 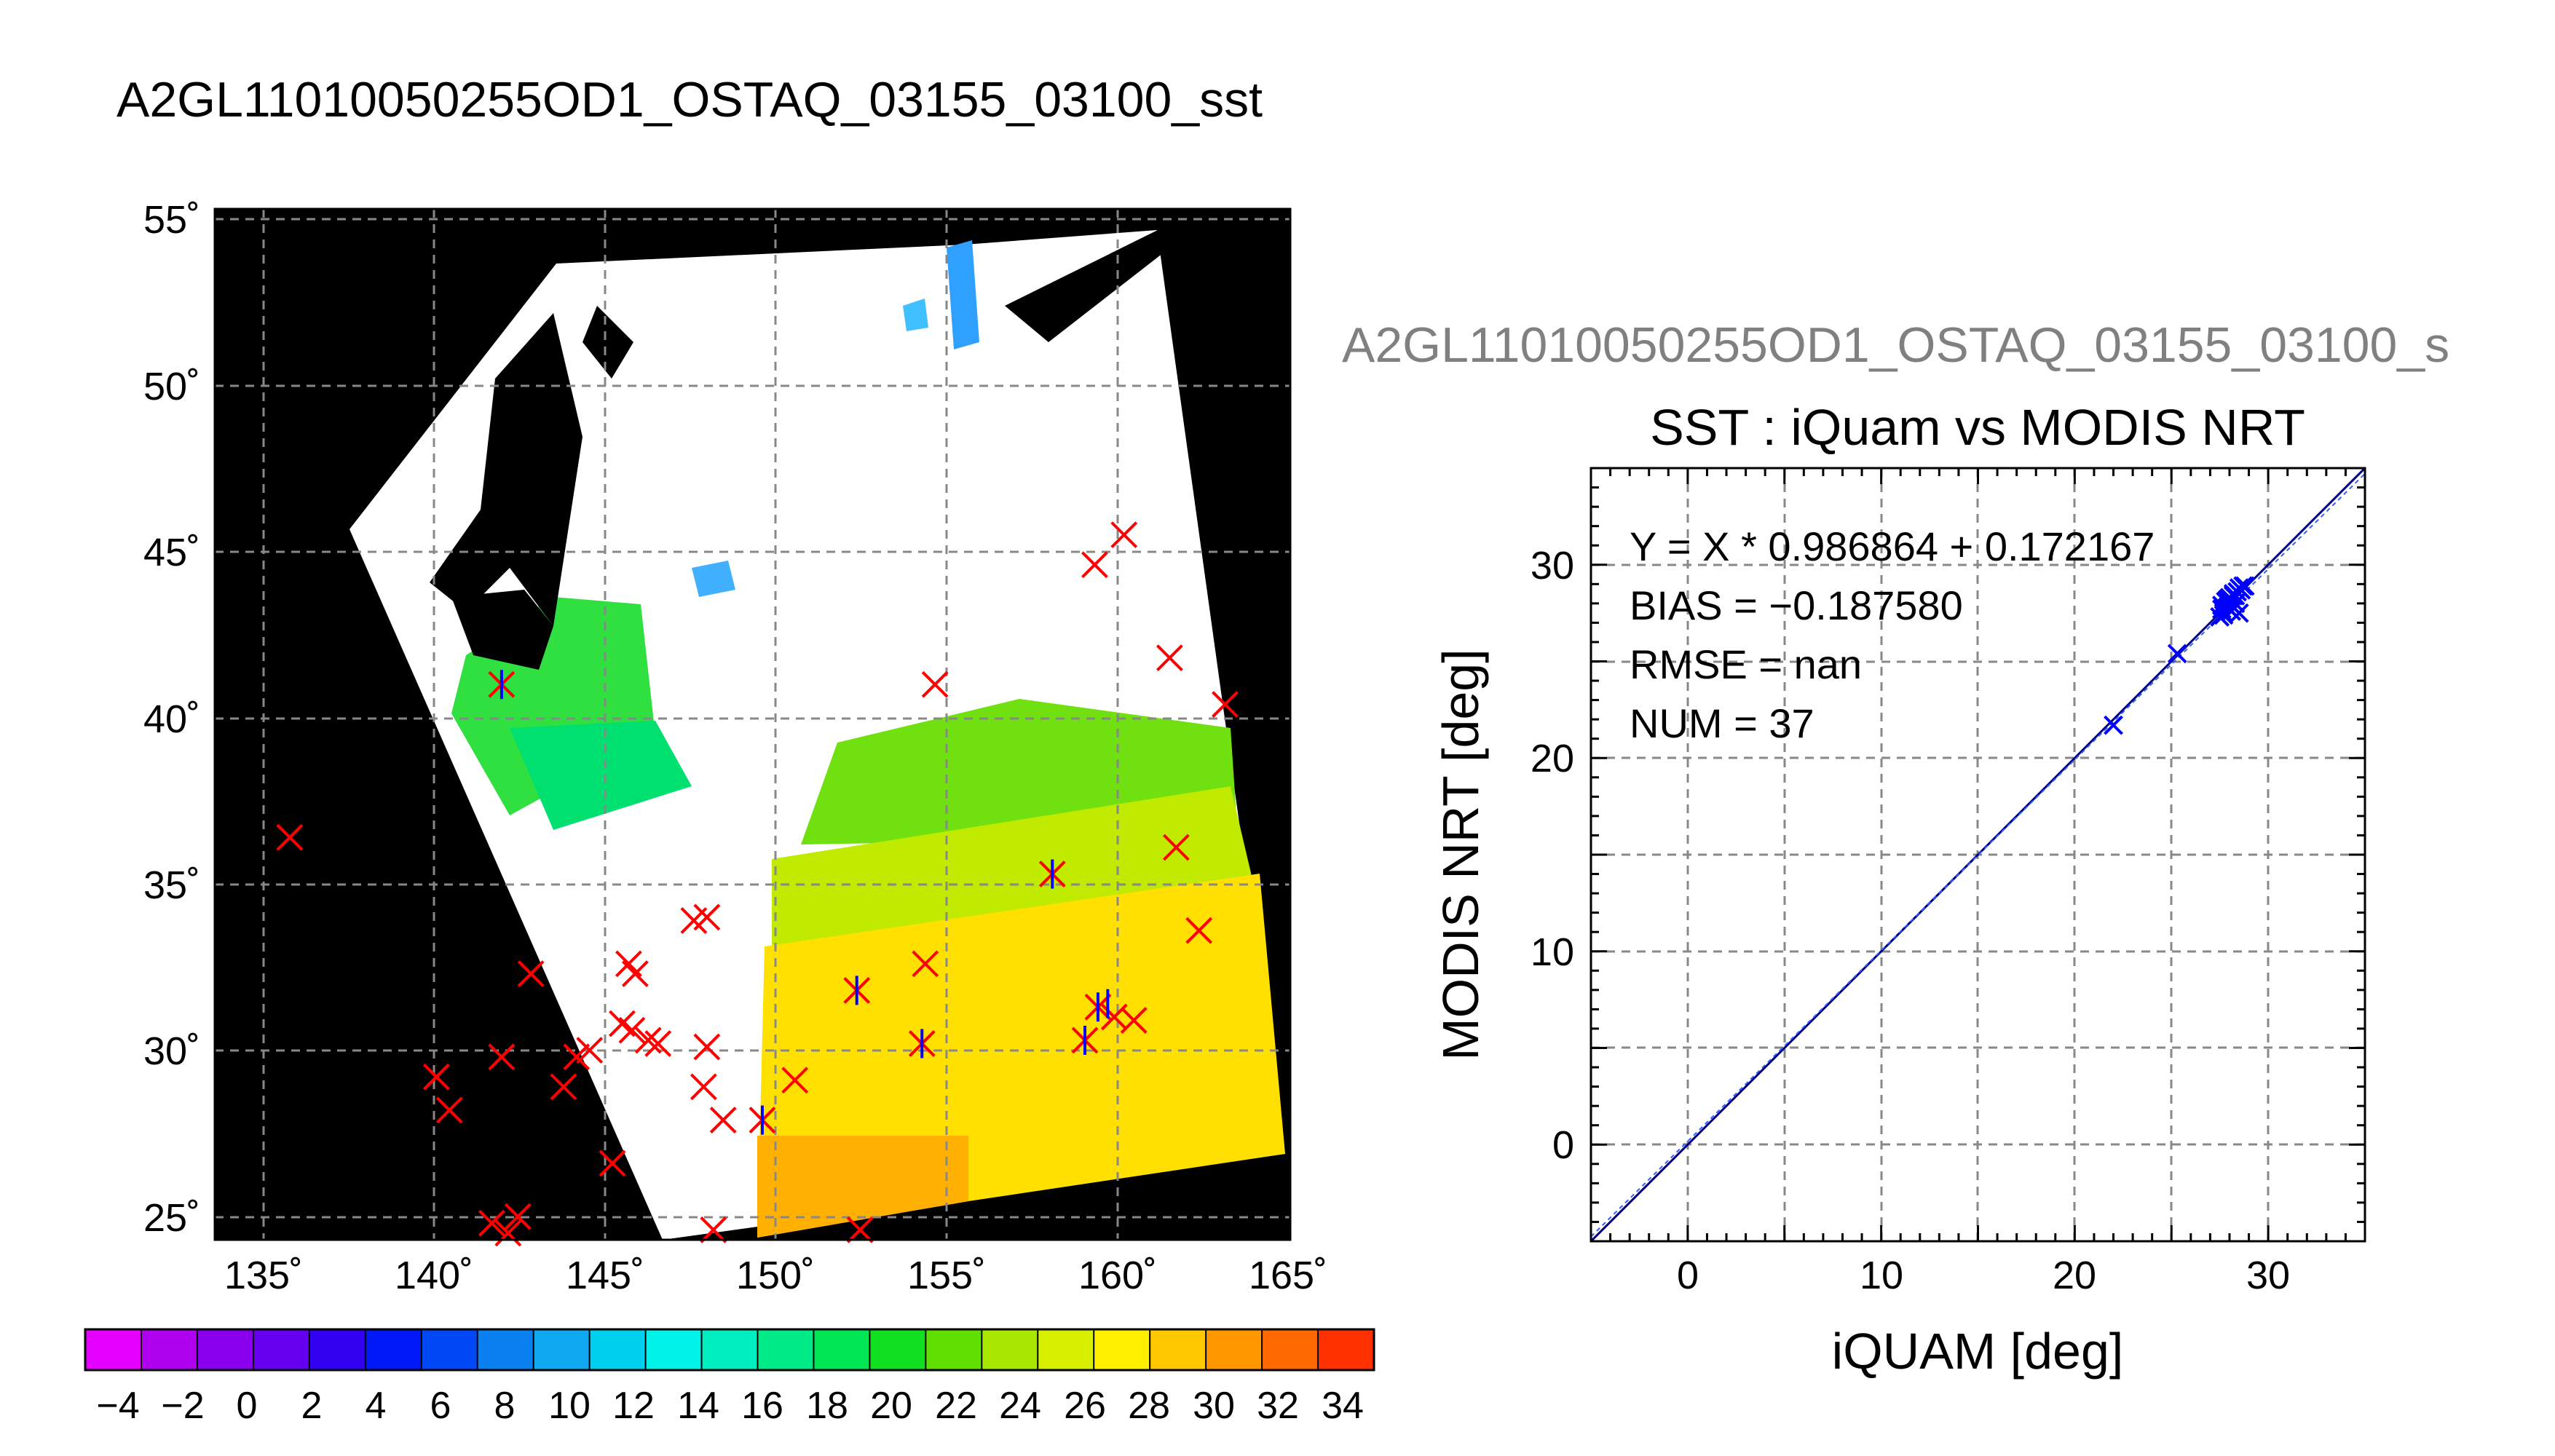 What do you see at coordinates (1288, 1275) in the screenshot?
I see `lon-tick-label: 165˚` at bounding box center [1288, 1275].